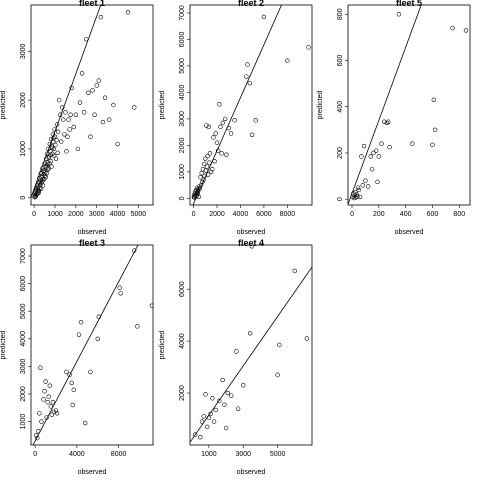 The height and width of the screenshot is (480, 480). I want to click on panel-title: fleet 2, so click(251, 4).